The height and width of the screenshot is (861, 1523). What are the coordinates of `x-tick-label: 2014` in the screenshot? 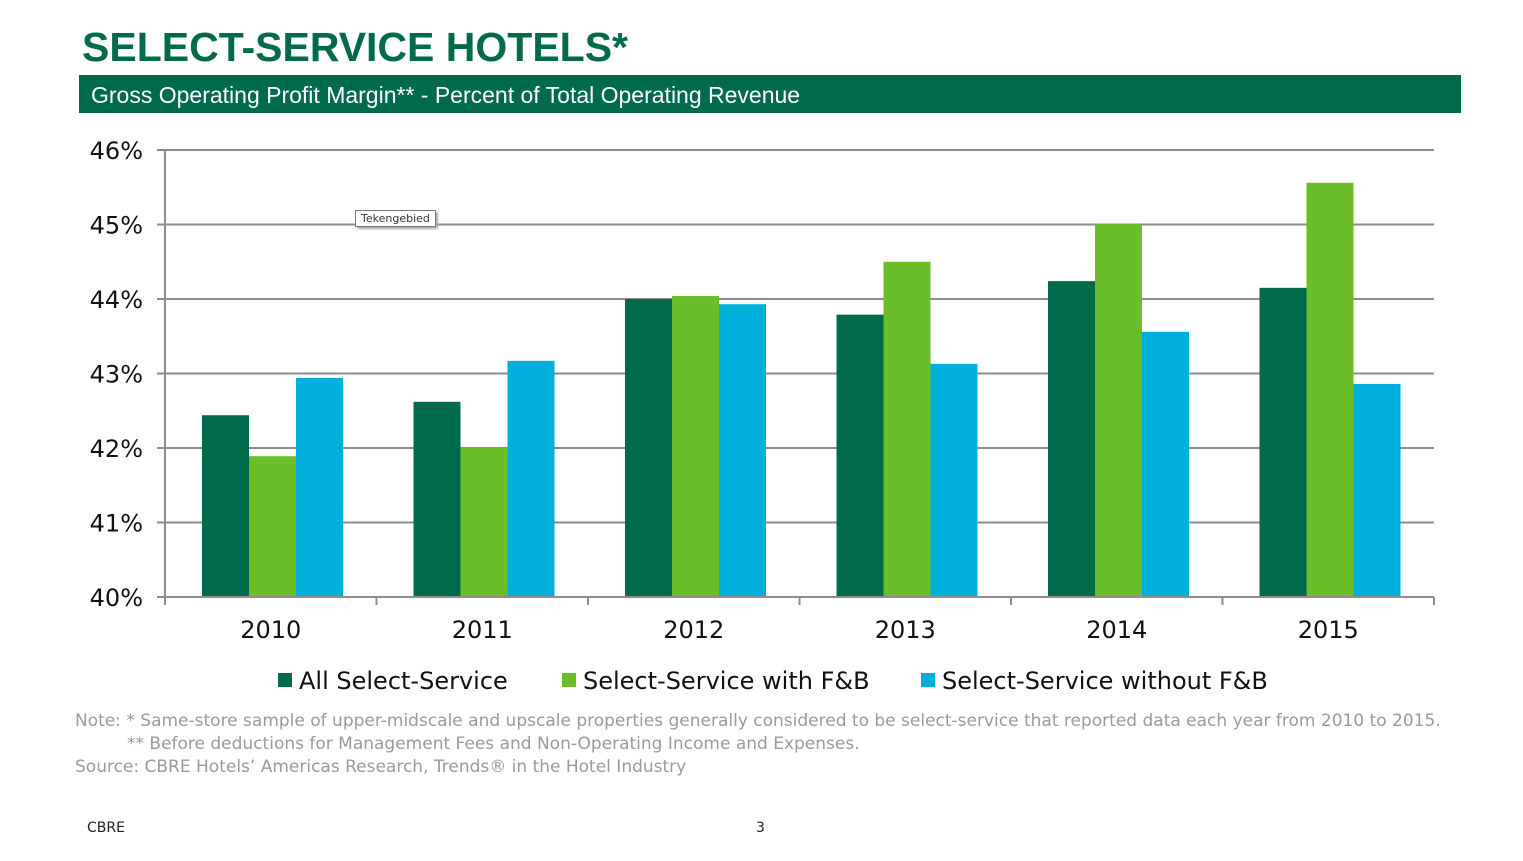 It's located at (1116, 630).